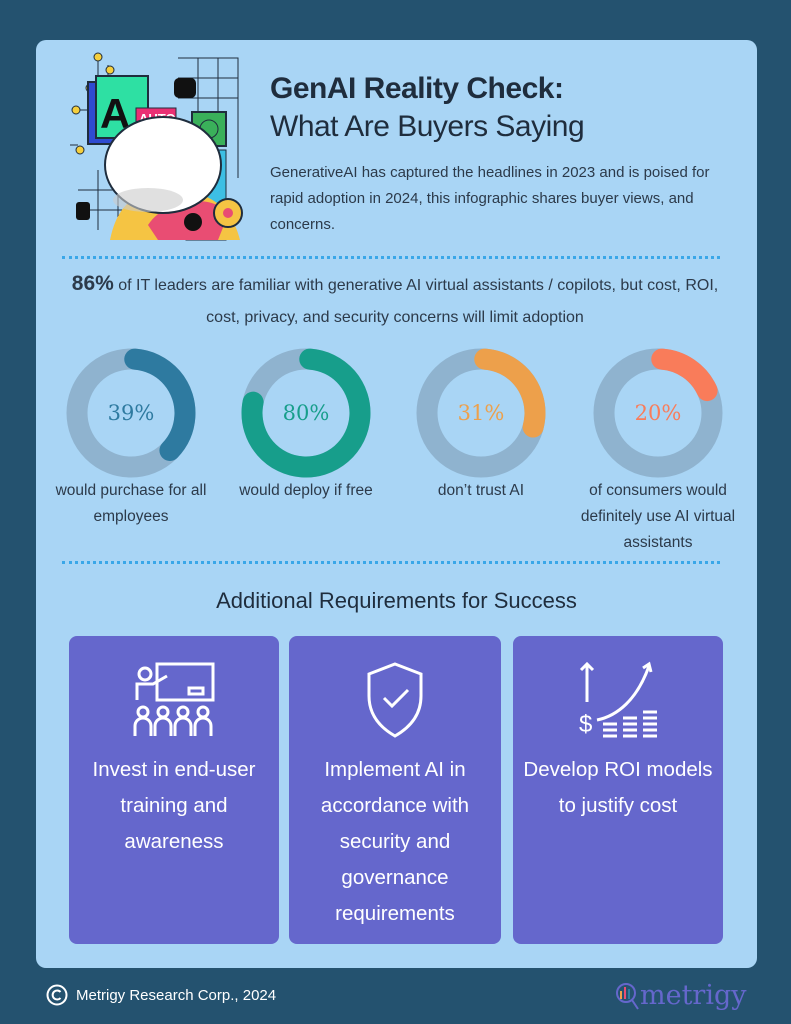 This screenshot has height=1024, width=791. I want to click on requirement-text: Develop ROI models to justify cost, so click(618, 787).